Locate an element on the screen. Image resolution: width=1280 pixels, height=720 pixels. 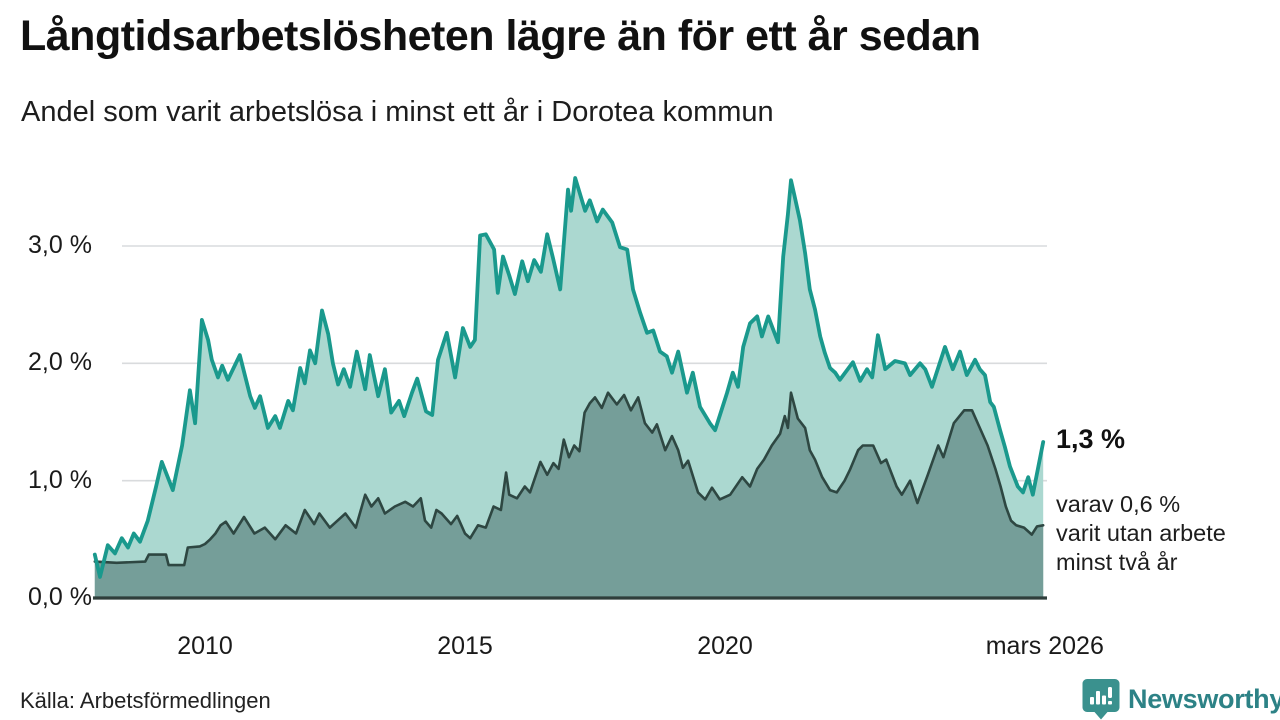
y-tick-label-1: 1,0 % is located at coordinates (60, 479).